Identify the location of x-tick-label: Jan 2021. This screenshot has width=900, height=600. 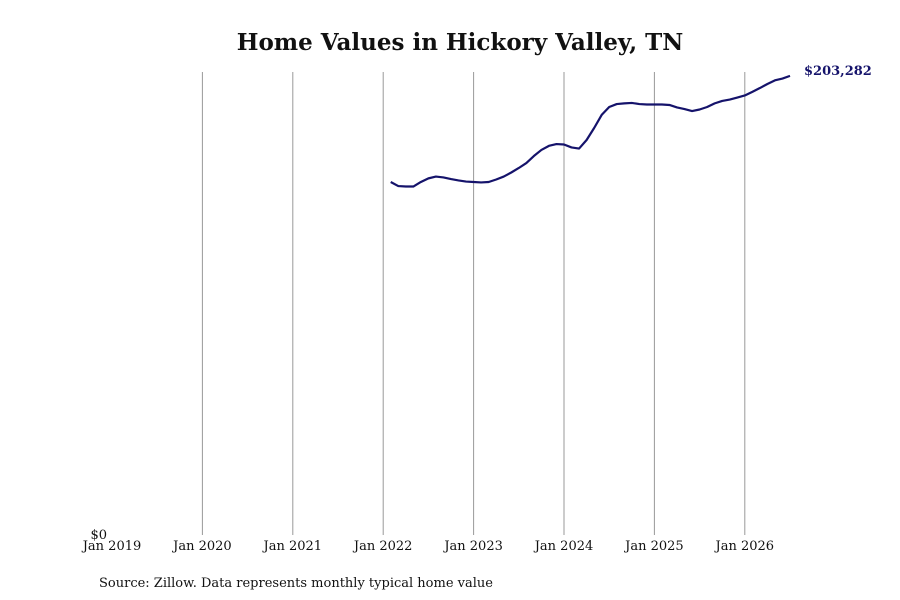
(292, 546).